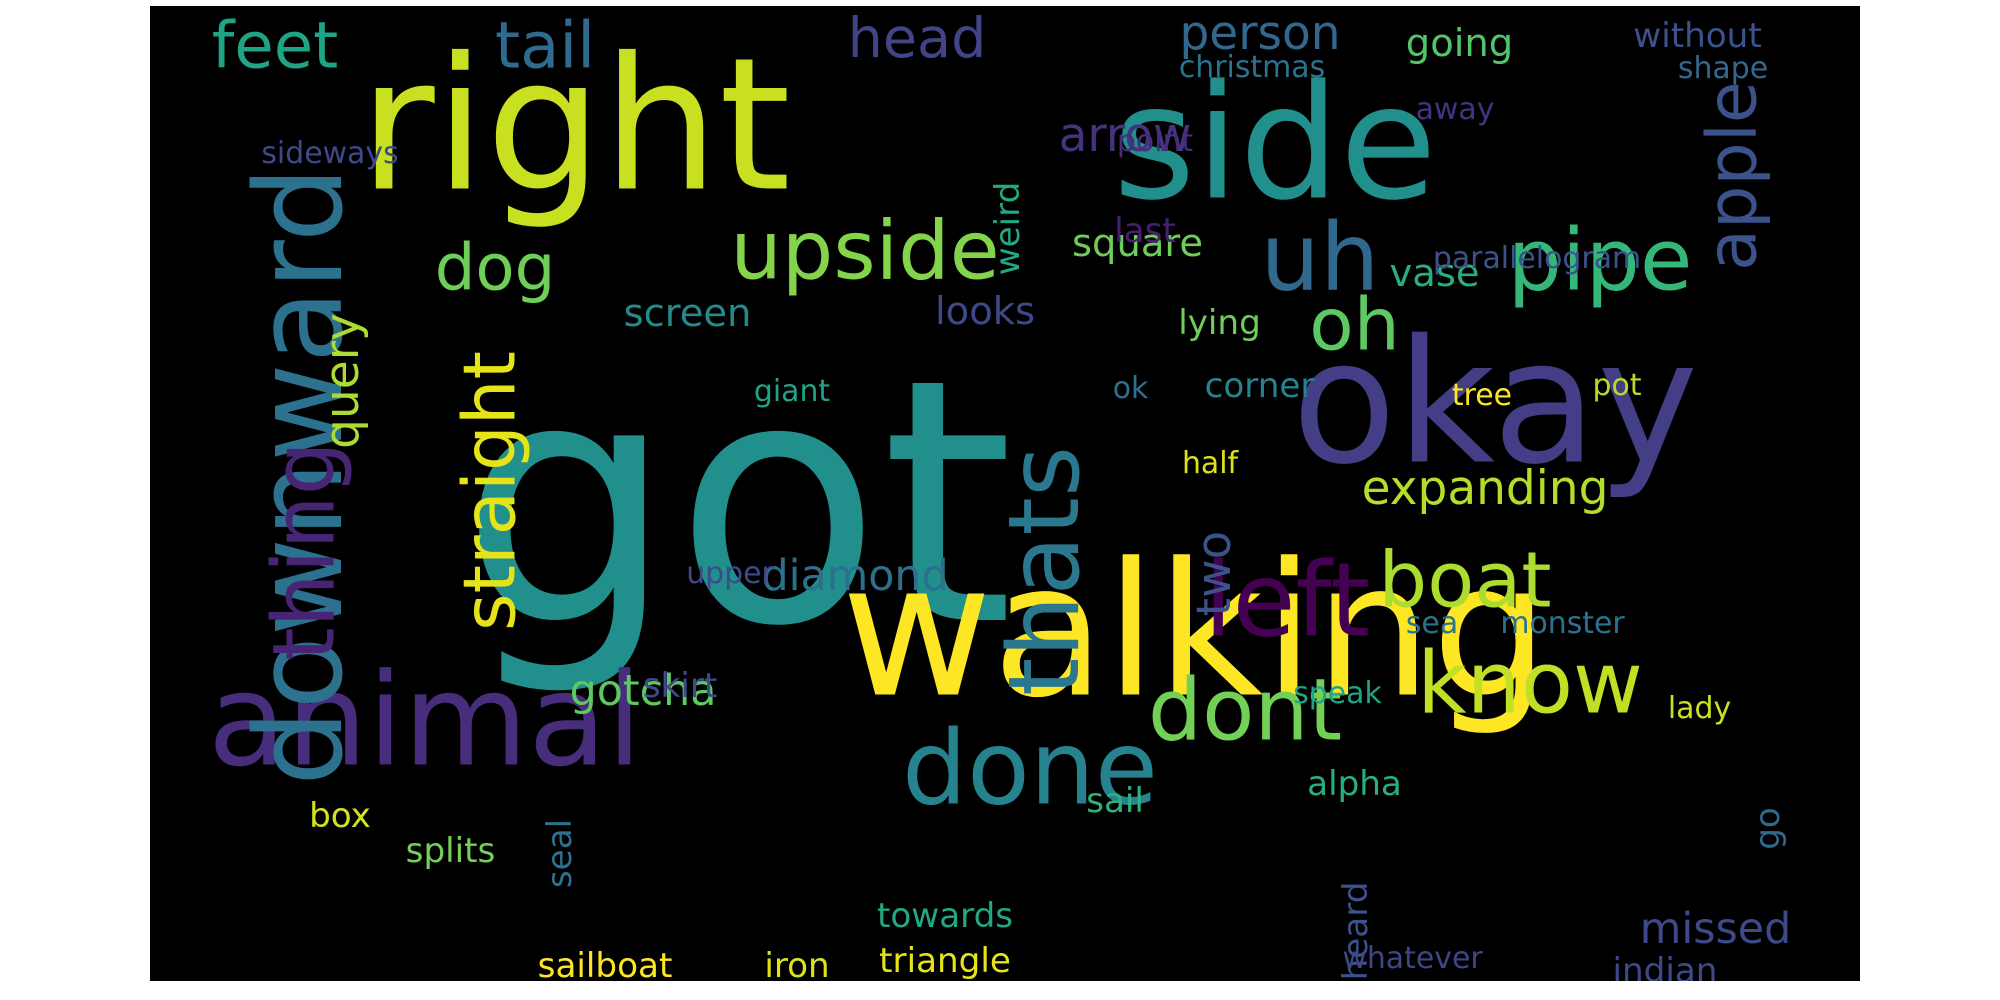  Describe the element at coordinates (730, 573) in the screenshot. I see `word-upper: upper` at that location.